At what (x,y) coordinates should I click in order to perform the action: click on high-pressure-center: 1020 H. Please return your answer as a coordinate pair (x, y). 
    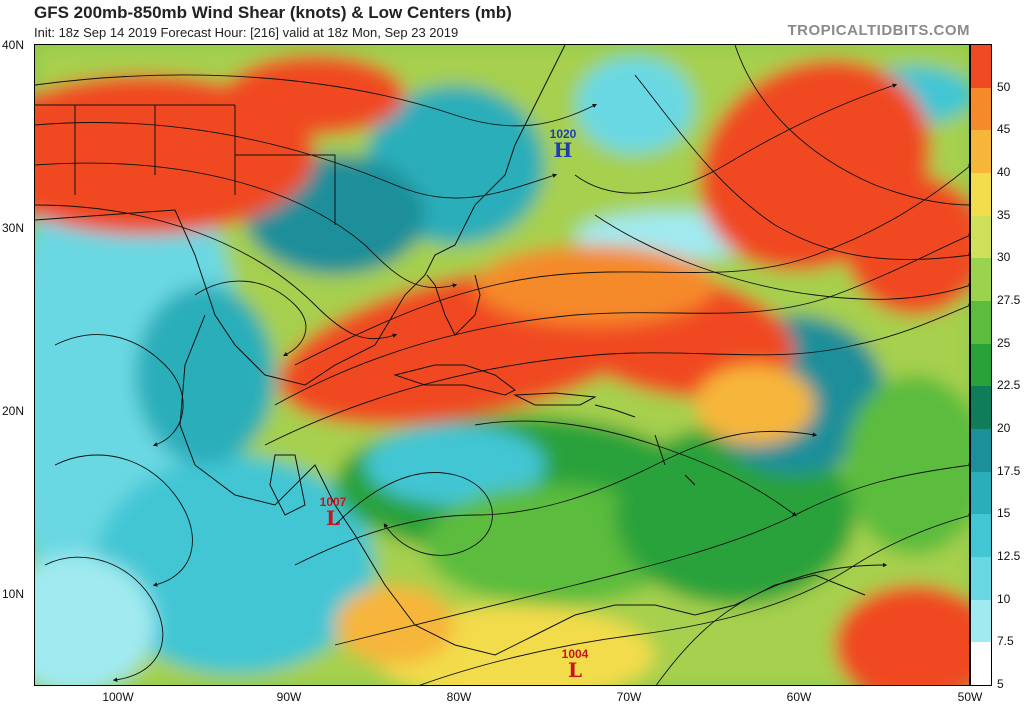
    Looking at the image, I should click on (563, 144).